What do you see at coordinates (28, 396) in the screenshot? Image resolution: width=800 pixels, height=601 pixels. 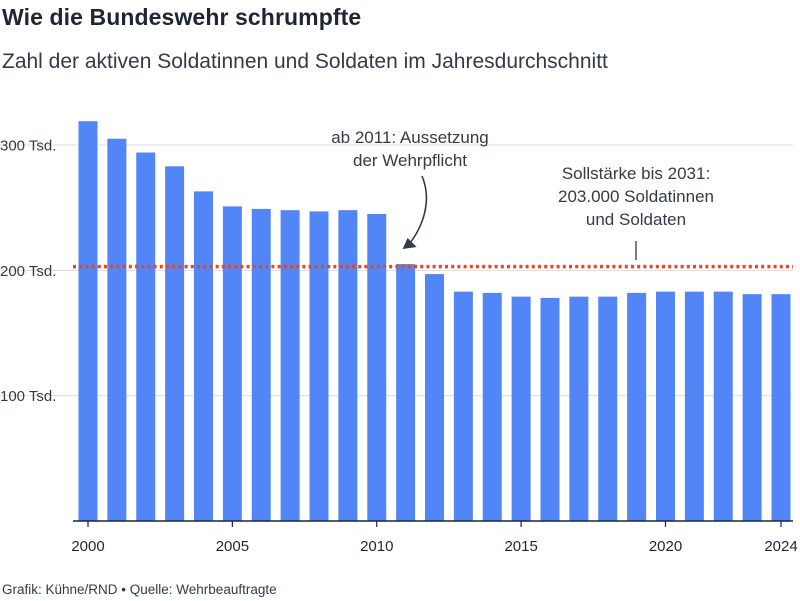 I see `y-tick-label: 100 Tsd.` at bounding box center [28, 396].